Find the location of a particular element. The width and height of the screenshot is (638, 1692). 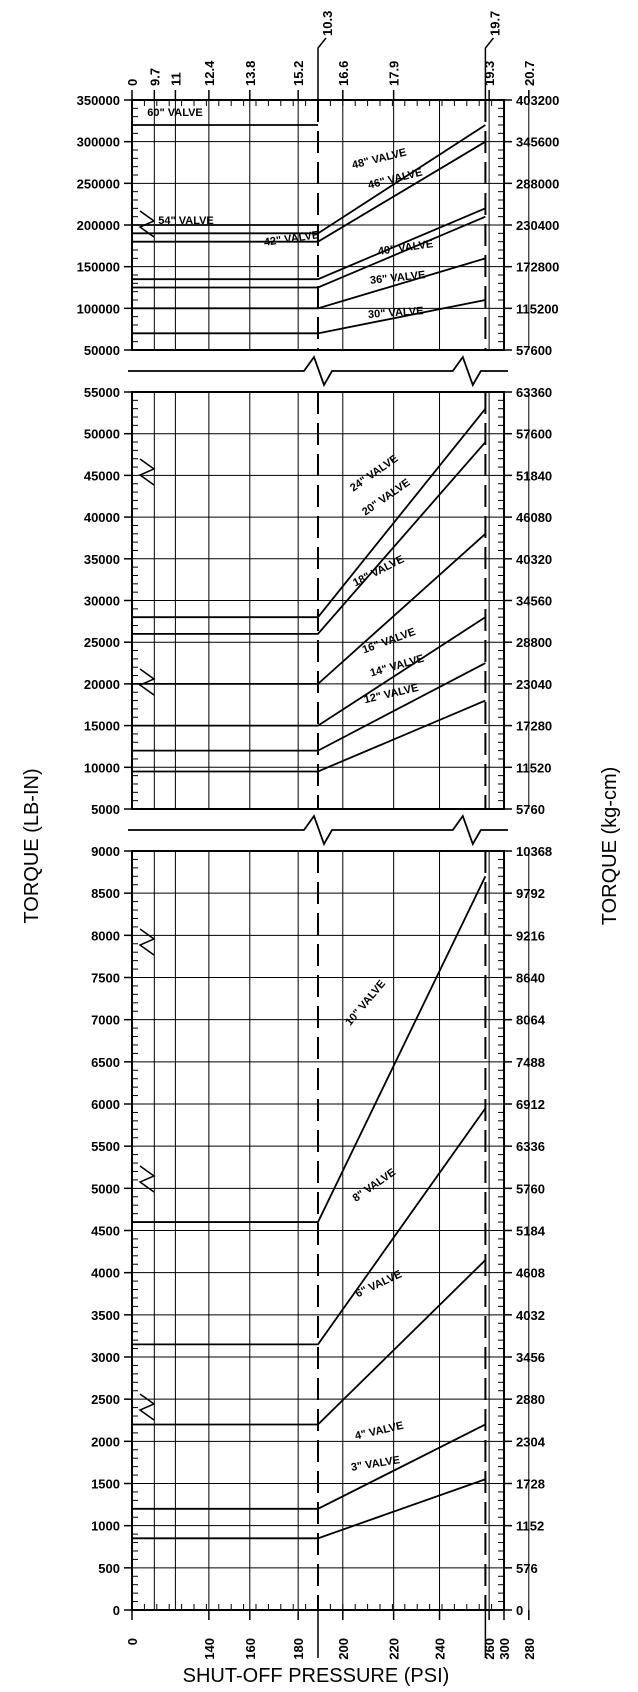

y-tick-label-left: 4500 is located at coordinates (105, 1231).